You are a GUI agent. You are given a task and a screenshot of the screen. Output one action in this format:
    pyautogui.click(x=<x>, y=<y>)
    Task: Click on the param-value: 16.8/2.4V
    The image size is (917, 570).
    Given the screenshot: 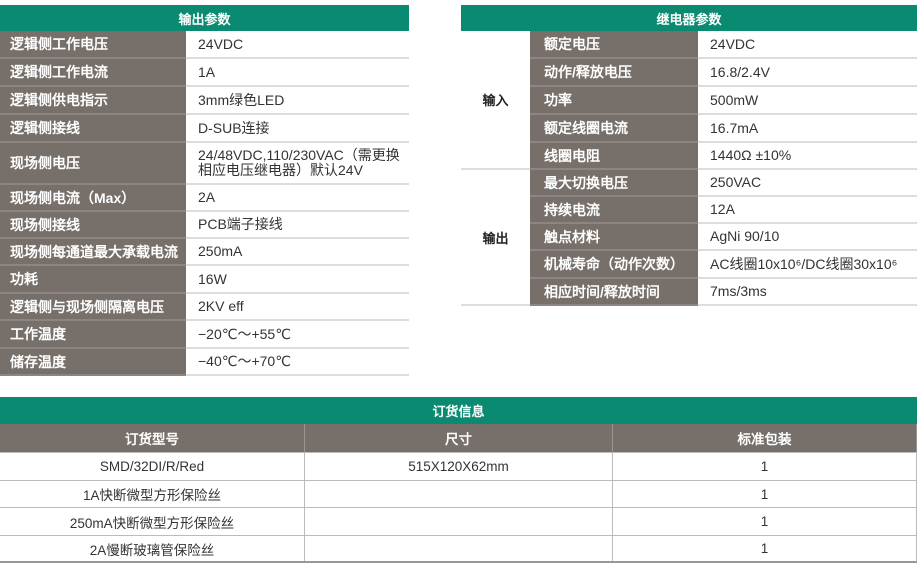 What is the action you would take?
    pyautogui.click(x=740, y=71)
    